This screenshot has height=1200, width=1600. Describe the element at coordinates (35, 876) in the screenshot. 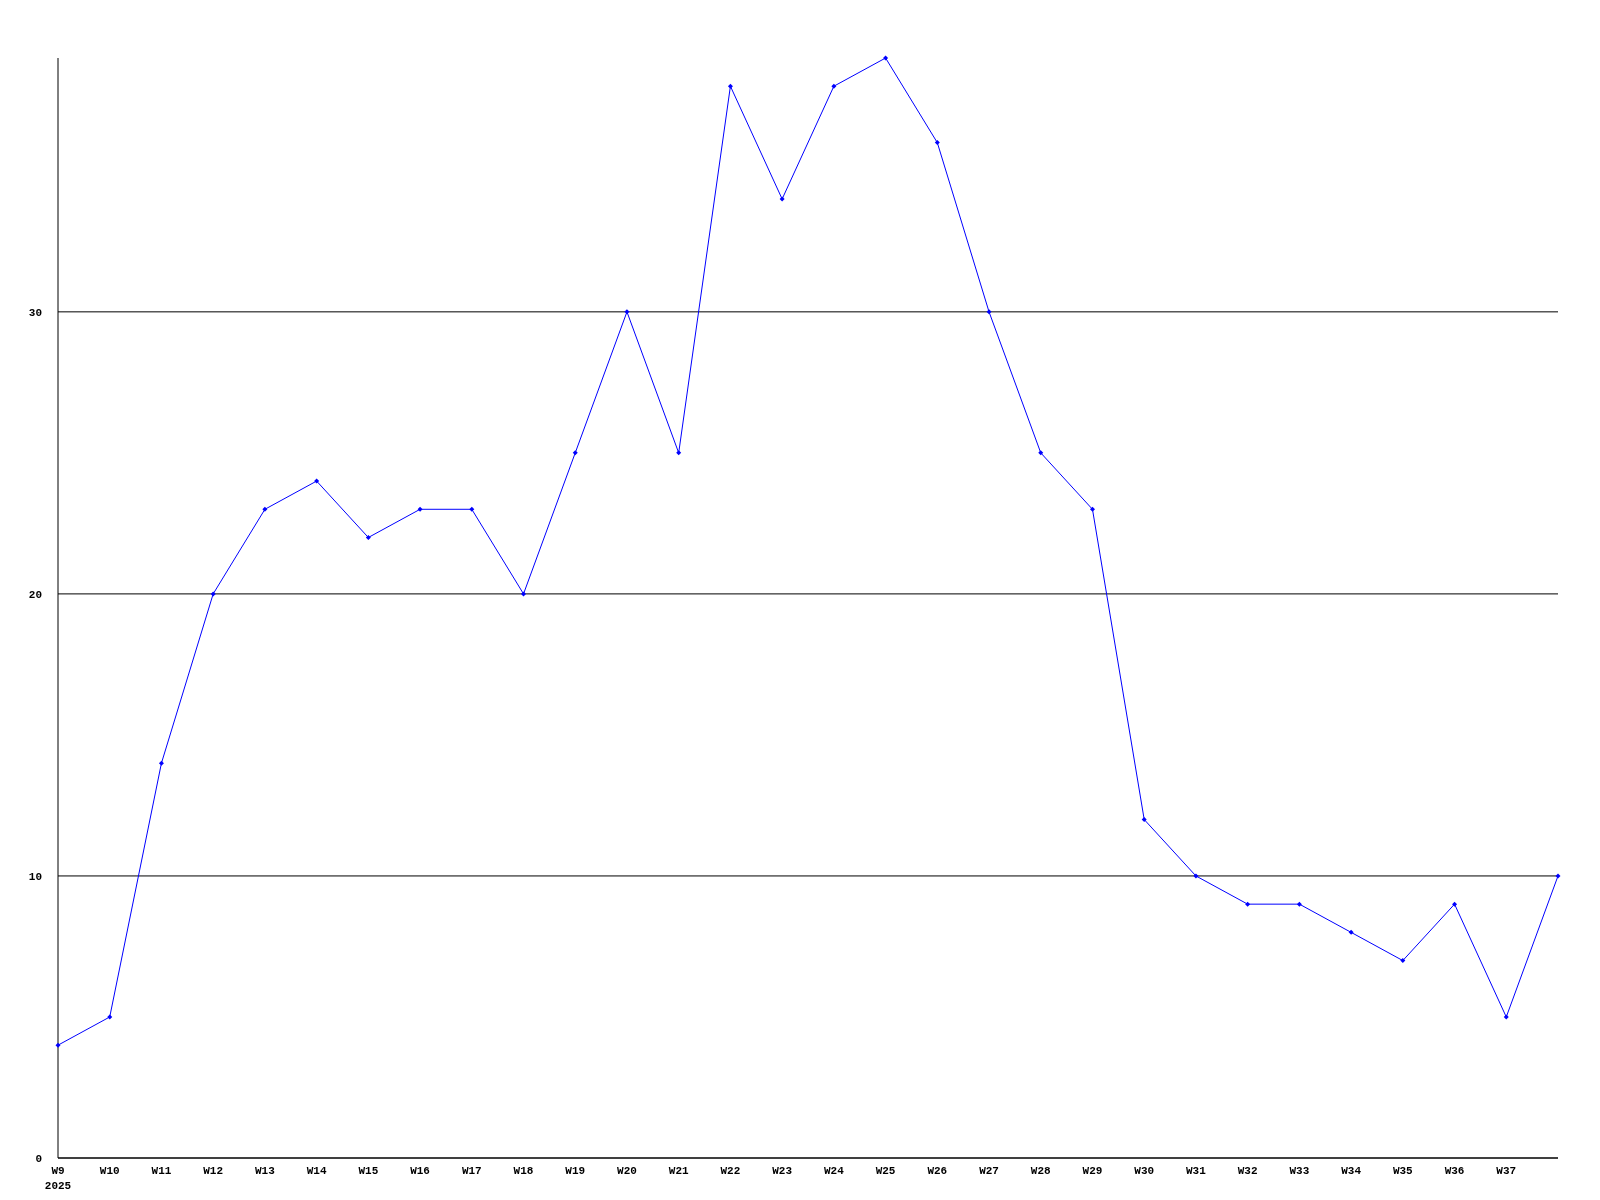

I see `y-tick-label: 10` at that location.